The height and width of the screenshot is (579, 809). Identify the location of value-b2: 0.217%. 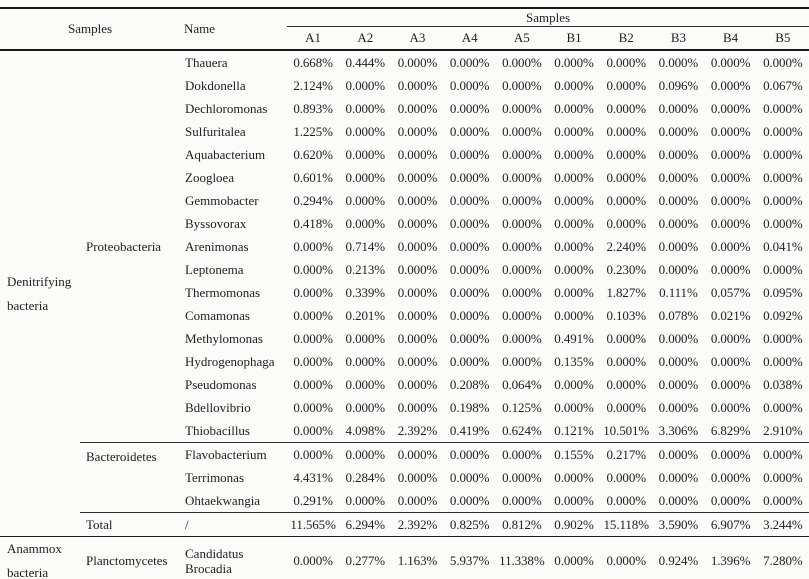
(626, 454).